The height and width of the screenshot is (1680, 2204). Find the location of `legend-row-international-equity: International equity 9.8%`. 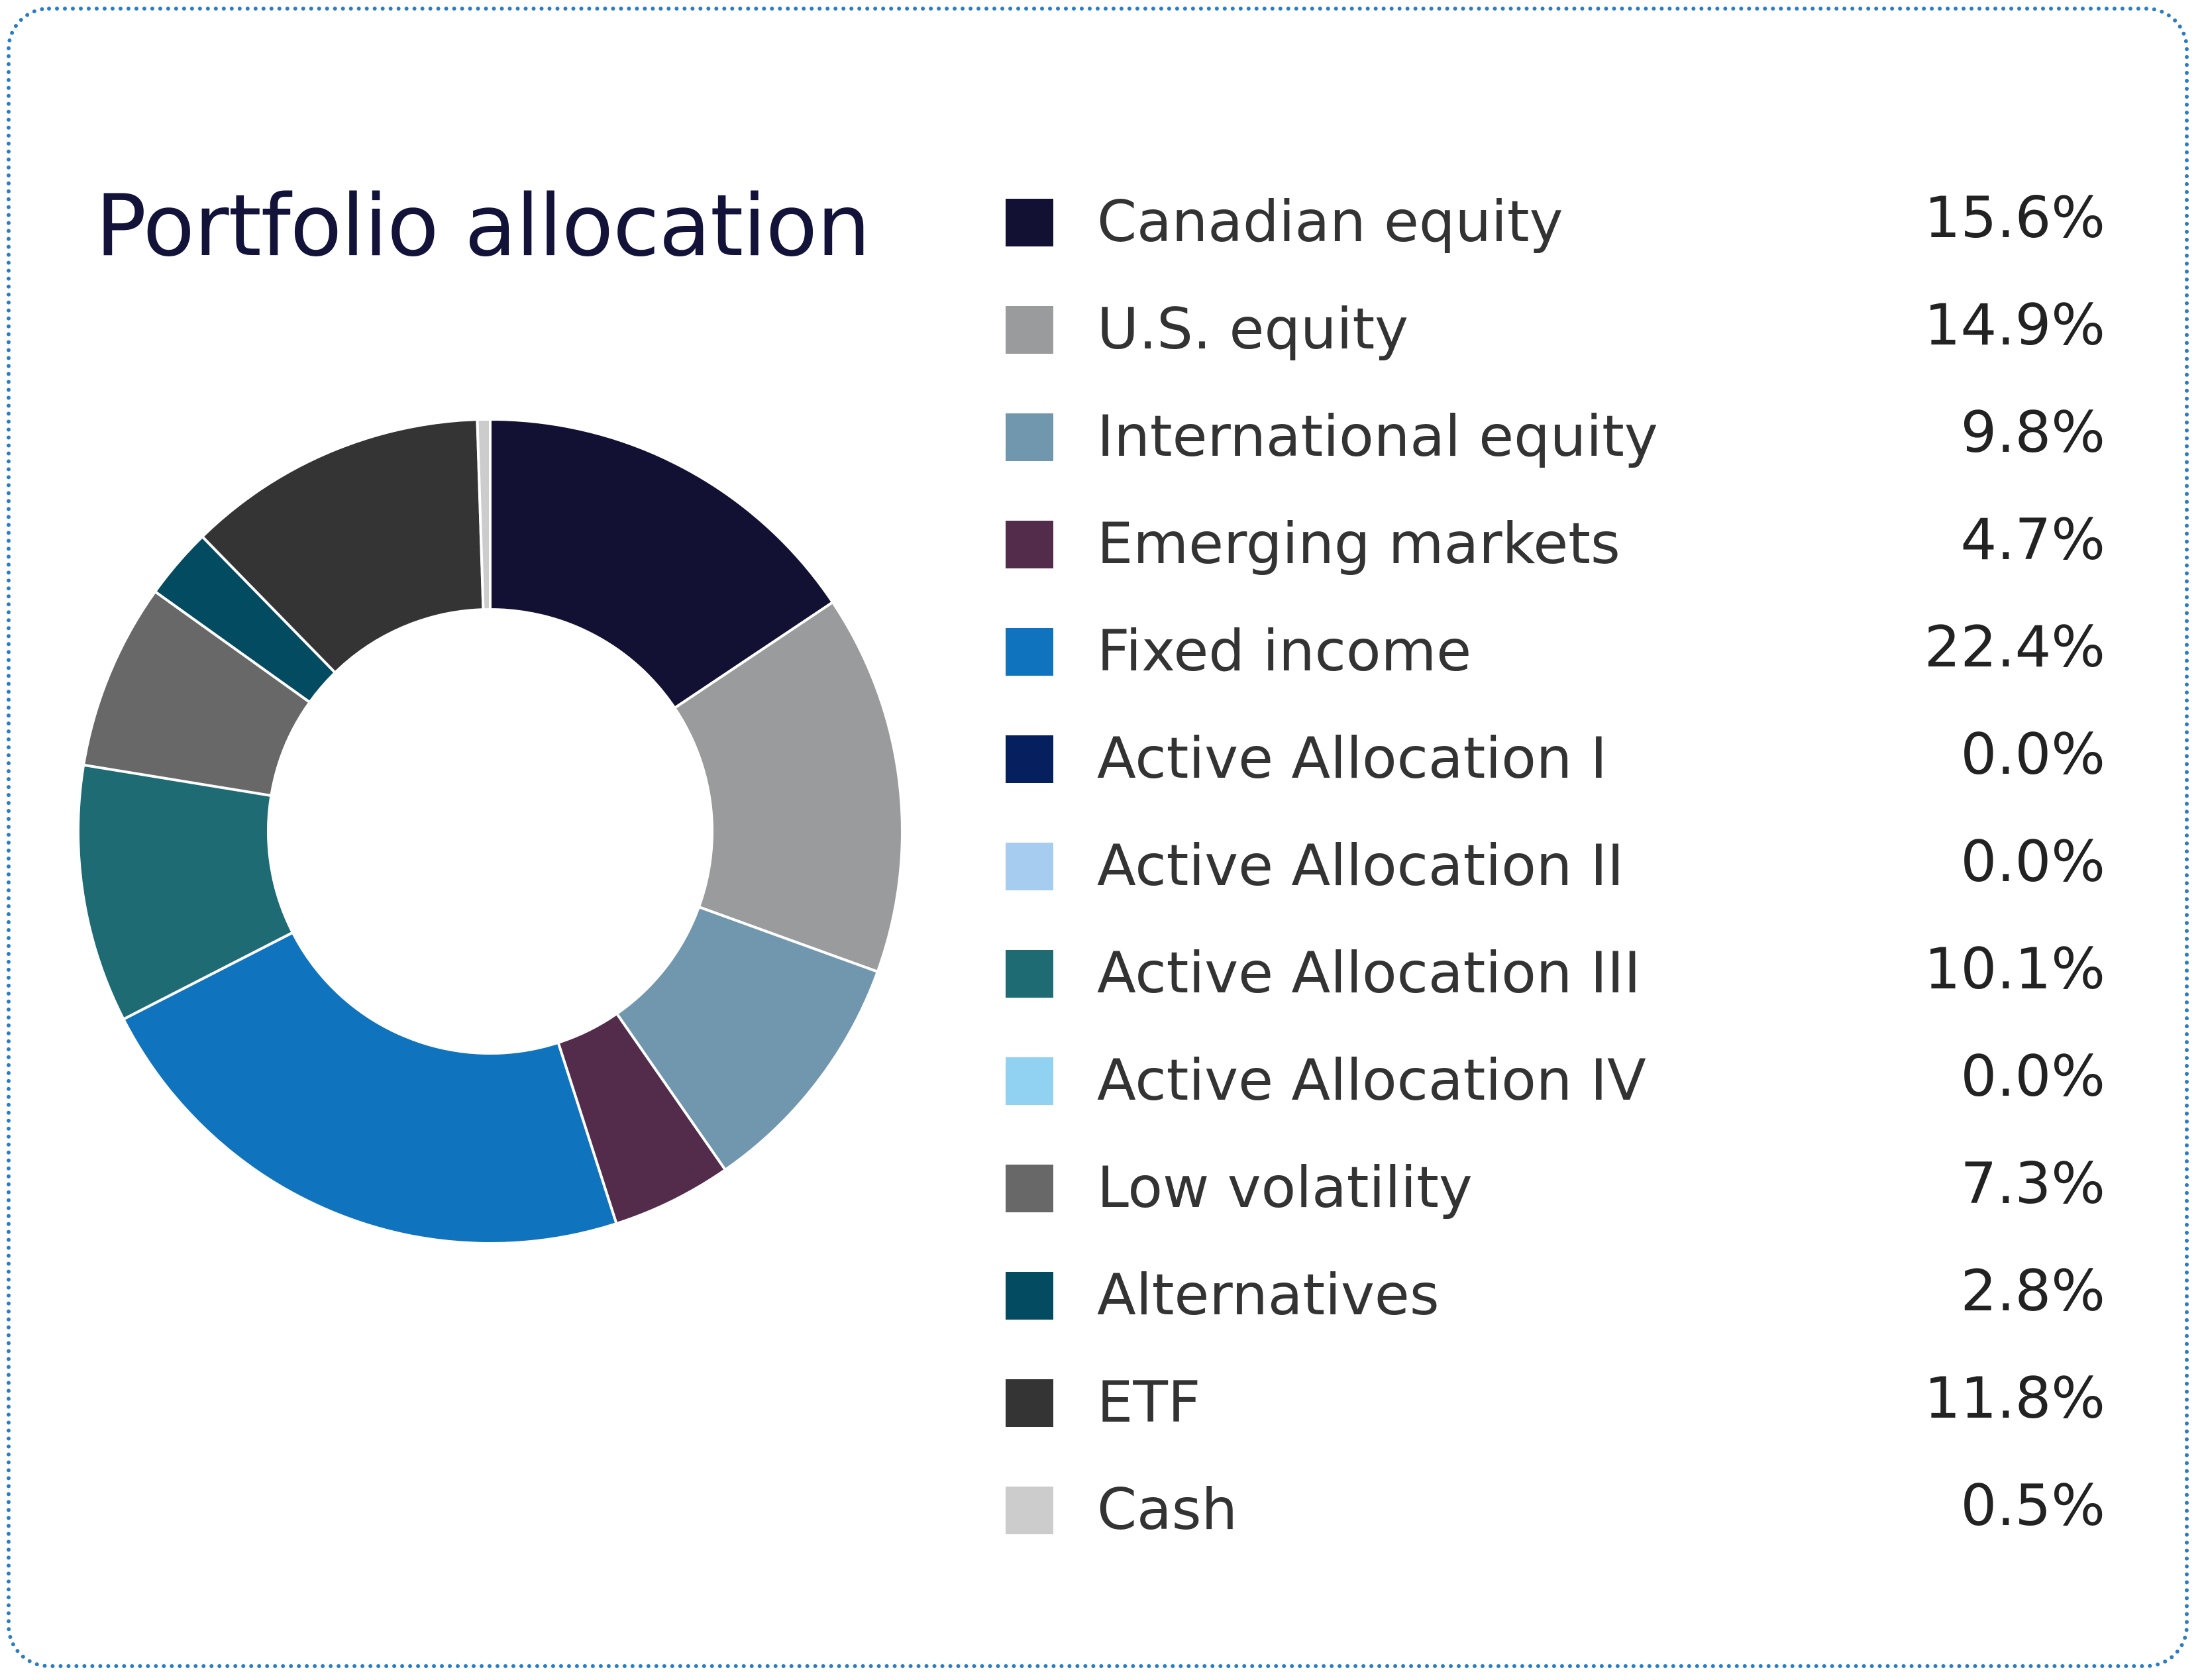

legend-row-international-equity: International equity 9.8% is located at coordinates (1555, 434).